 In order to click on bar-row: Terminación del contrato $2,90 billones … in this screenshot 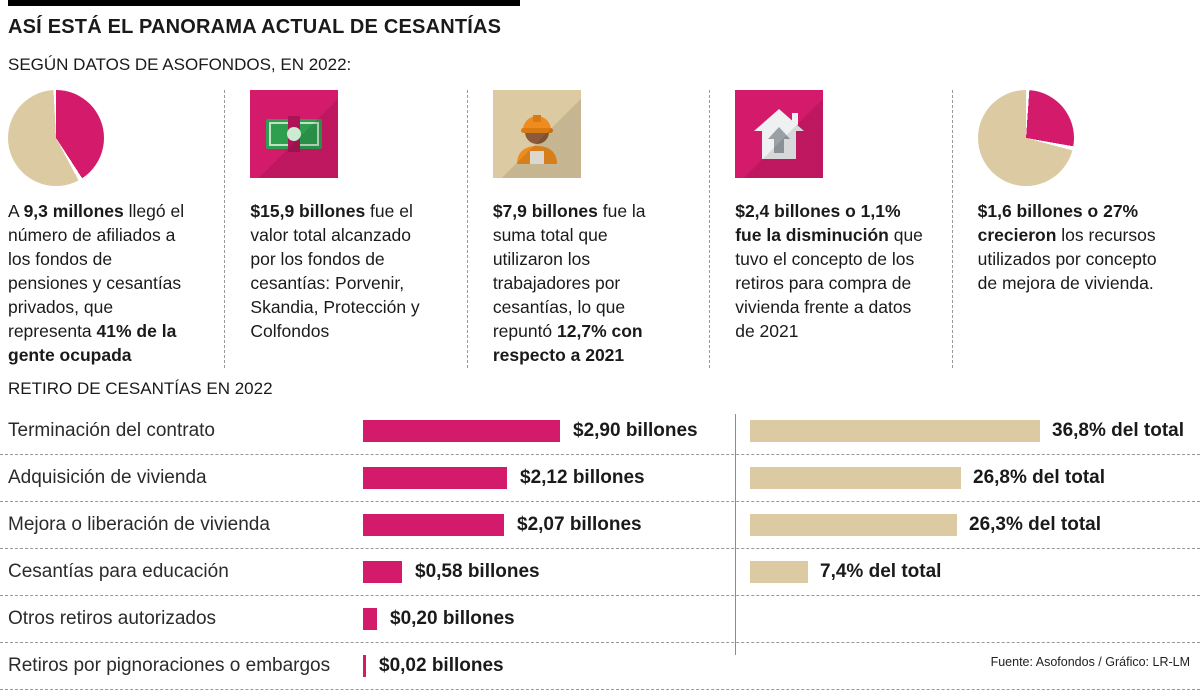, I will do `click(600, 431)`.